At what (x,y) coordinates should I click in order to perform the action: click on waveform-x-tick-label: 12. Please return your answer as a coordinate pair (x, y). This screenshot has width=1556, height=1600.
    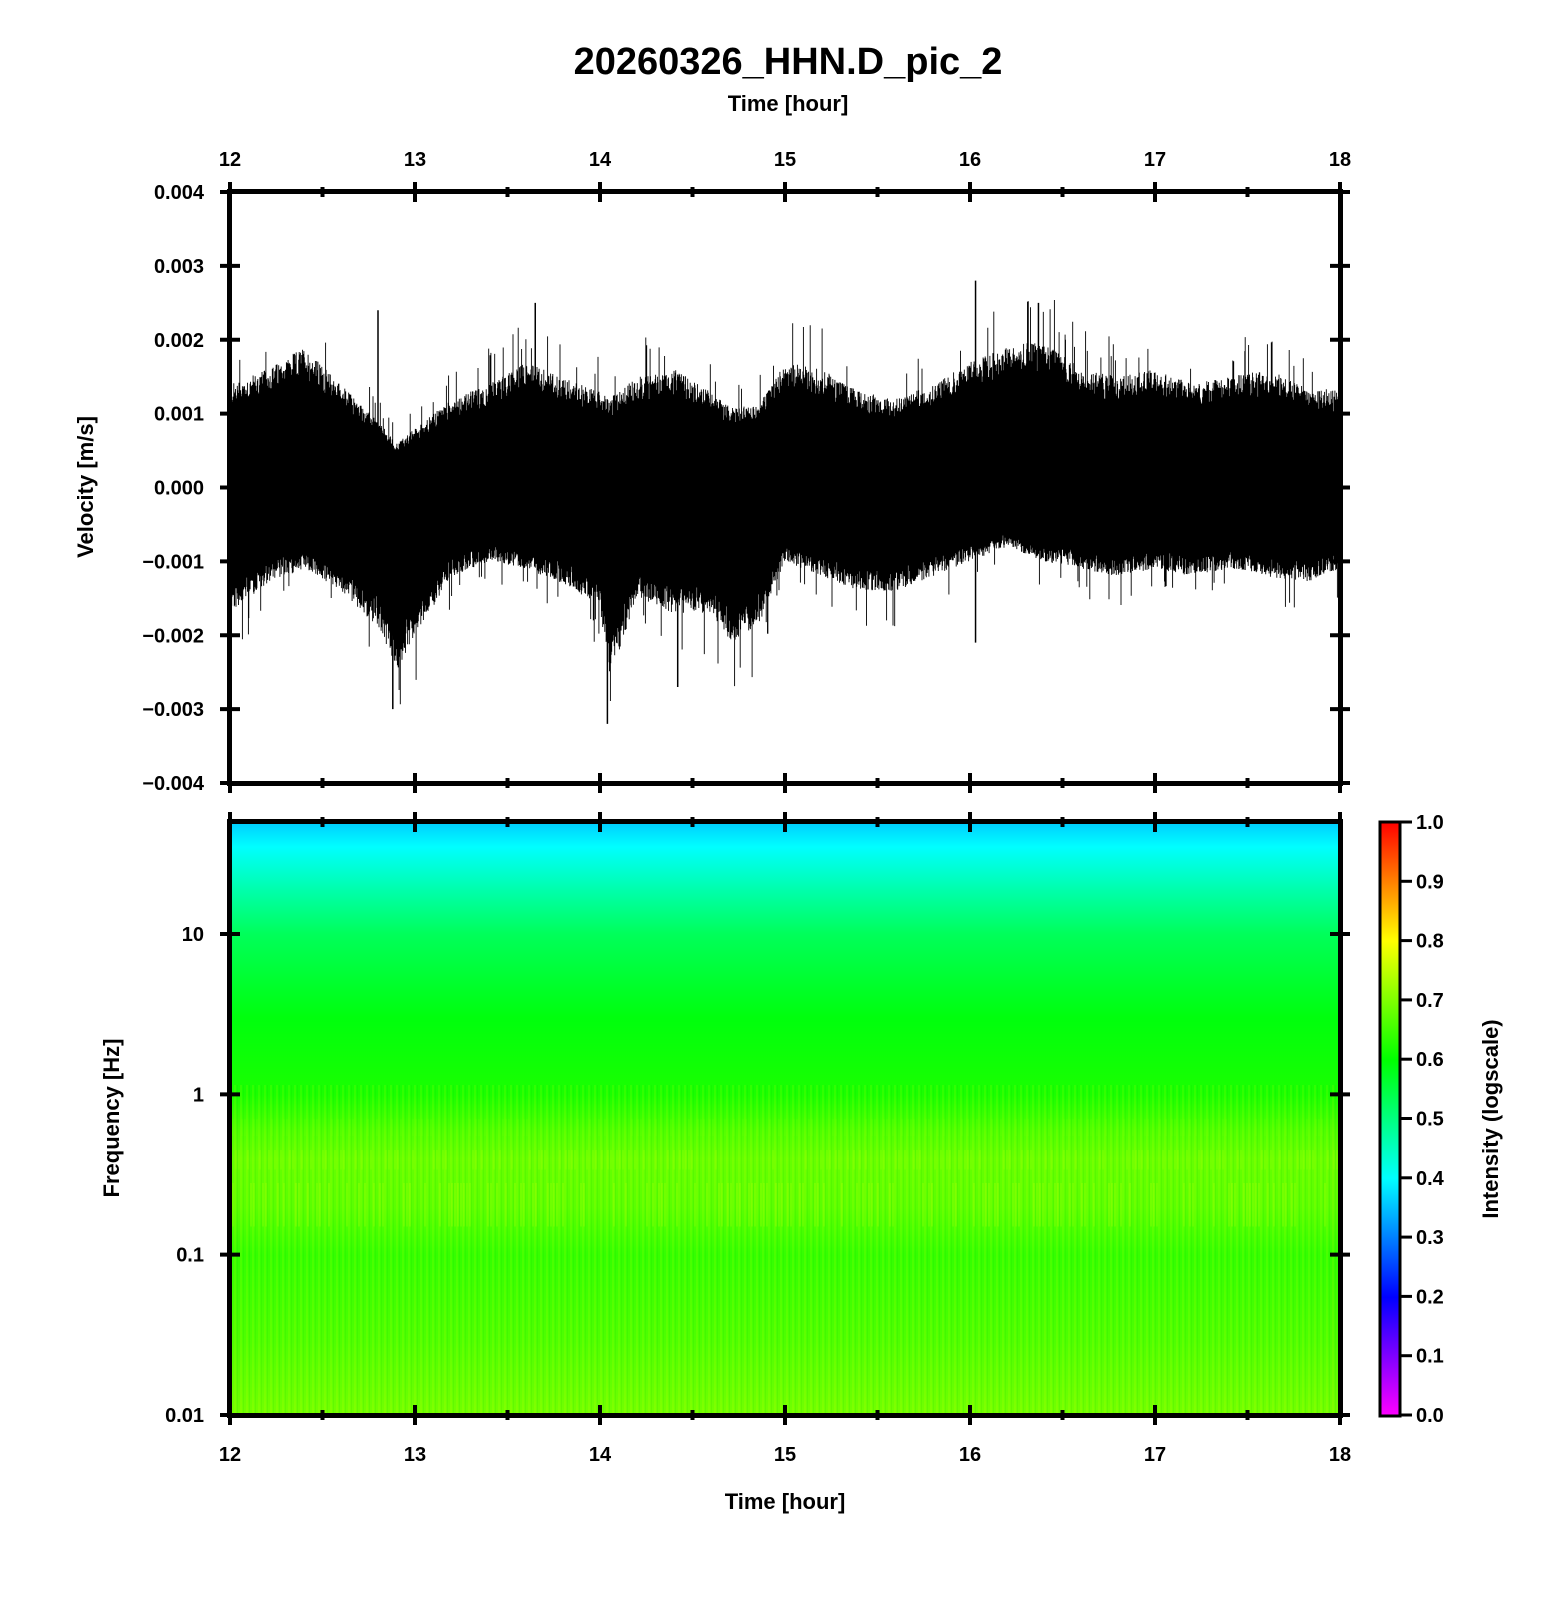
    Looking at the image, I should click on (230, 160).